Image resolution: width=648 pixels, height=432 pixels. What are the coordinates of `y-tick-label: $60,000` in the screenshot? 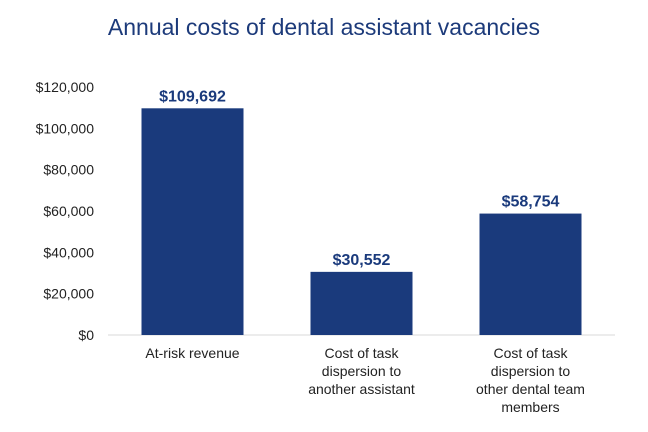 It's located at (68, 211).